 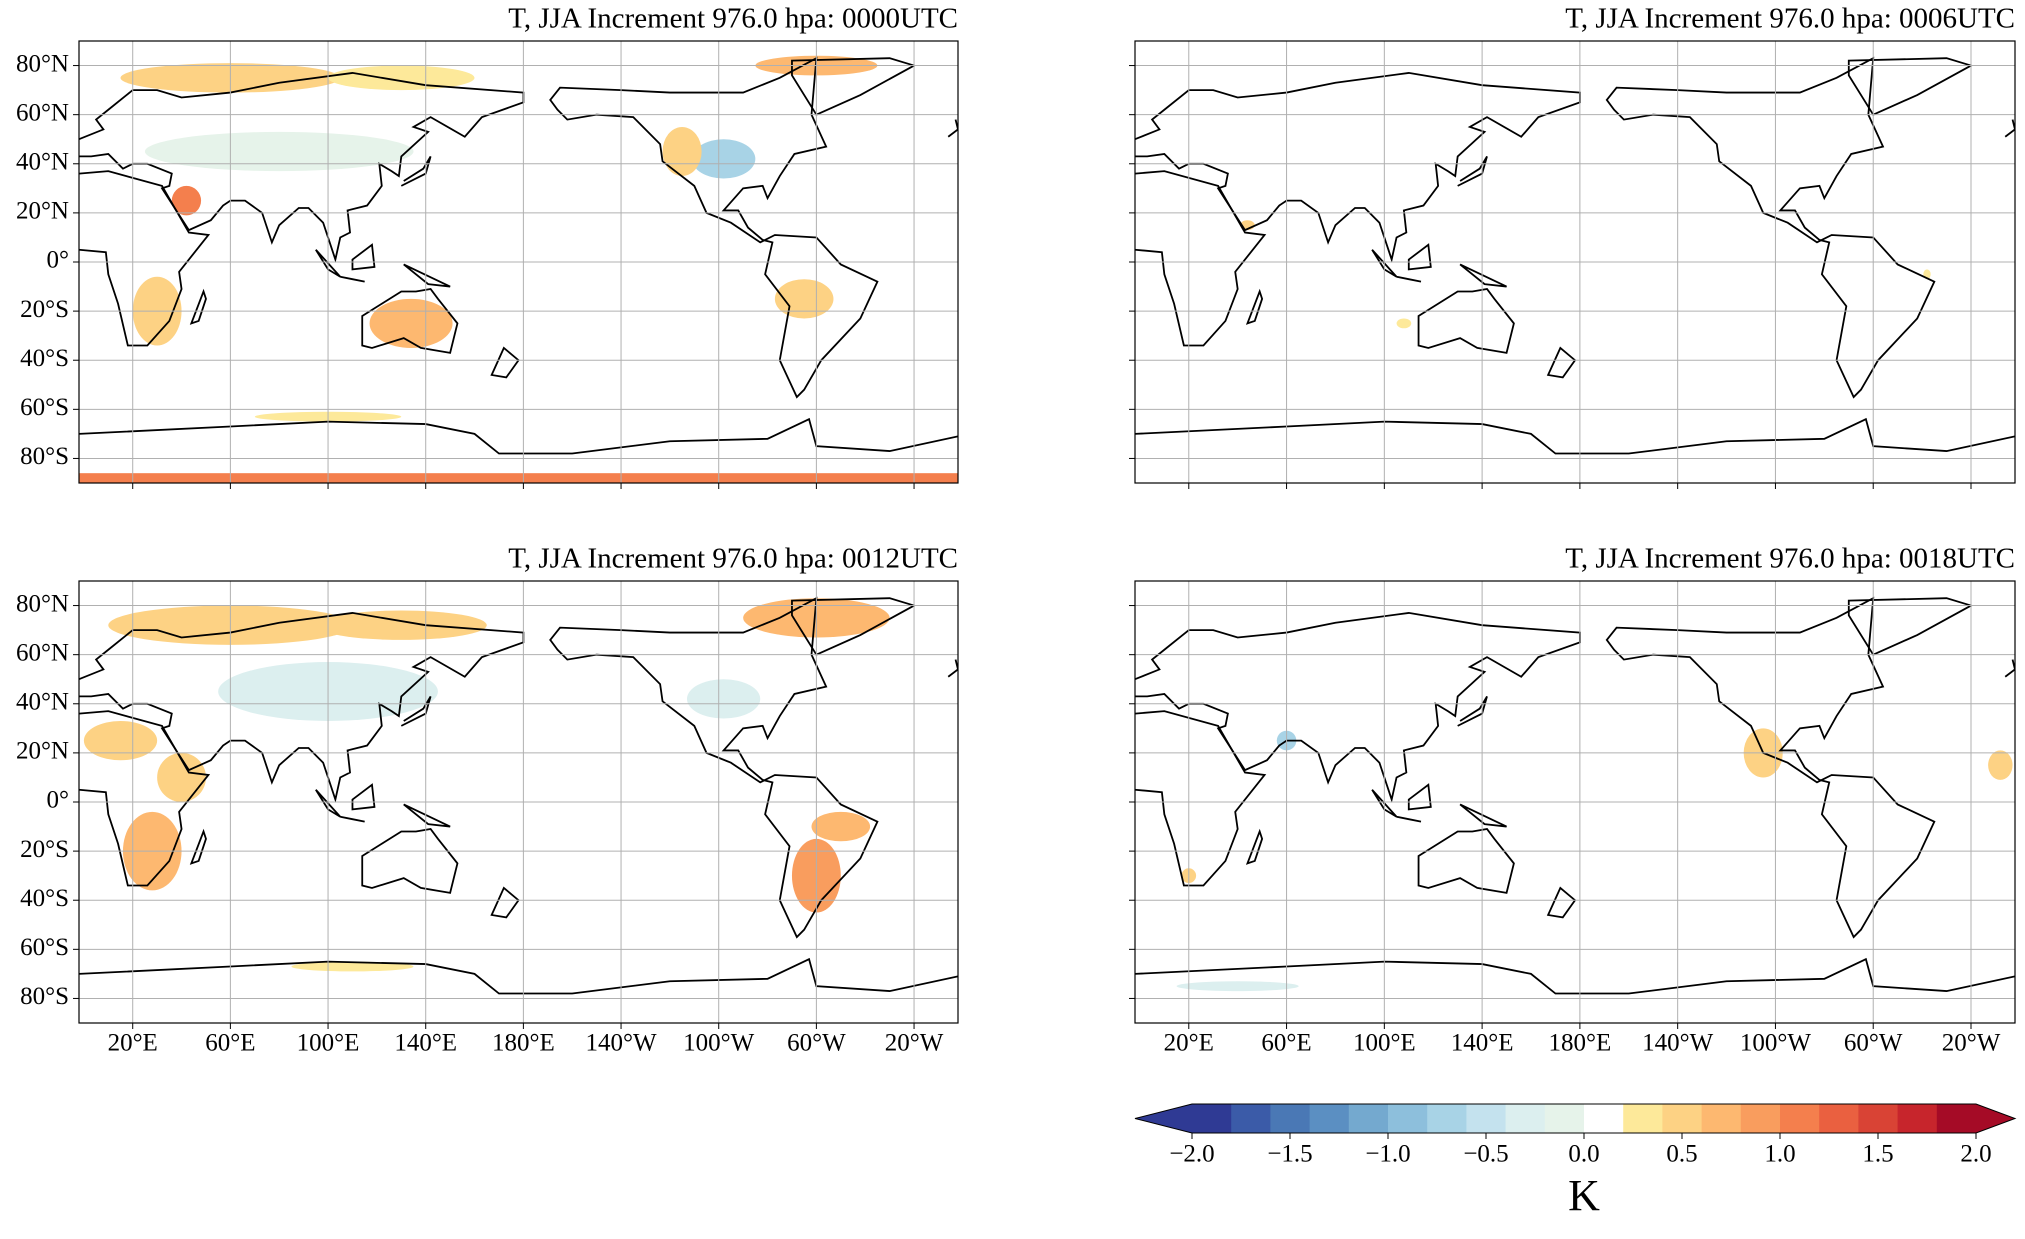 I want to click on colorbar-tick-label: 0.0, so click(x=1583, y=1154).